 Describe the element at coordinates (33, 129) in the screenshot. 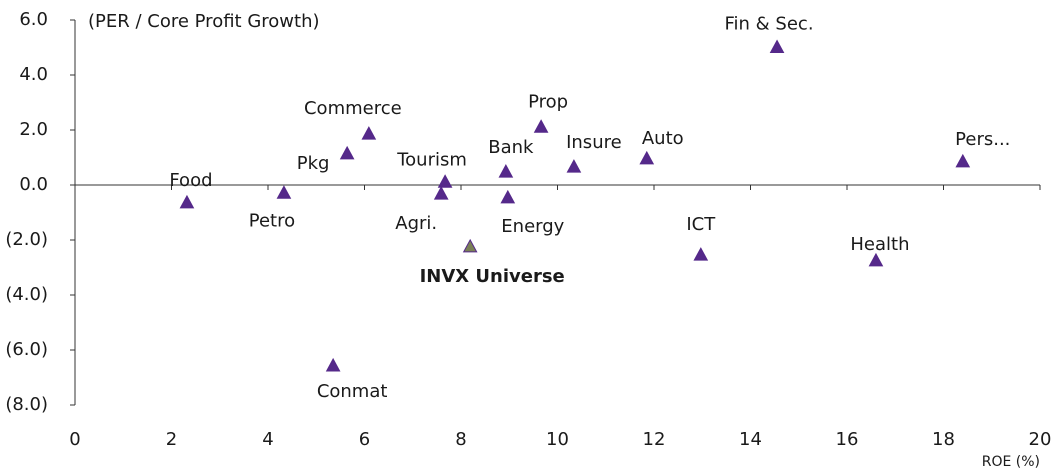

I see `y-tick-label: 2.0` at that location.